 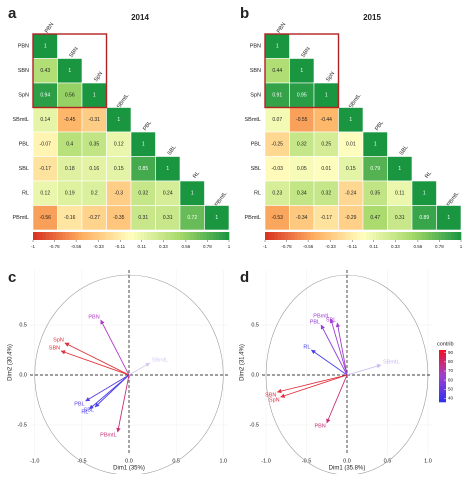 What do you see at coordinates (98, 77) in the screenshot?
I see `diagonal-label: SpN` at bounding box center [98, 77].